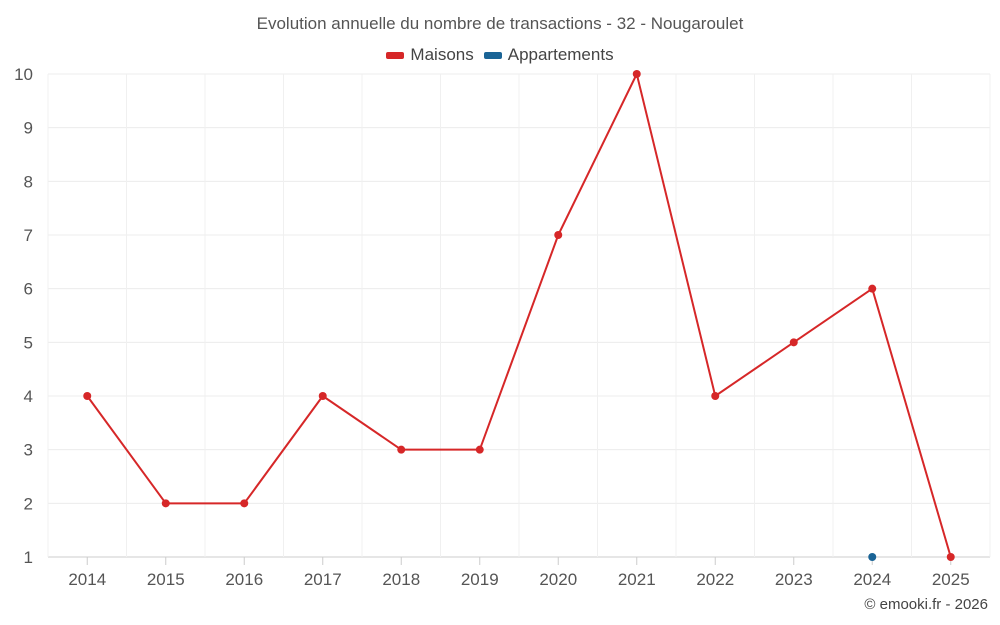 The image size is (1000, 625). I want to click on y-tick-label: 2, so click(28, 503).